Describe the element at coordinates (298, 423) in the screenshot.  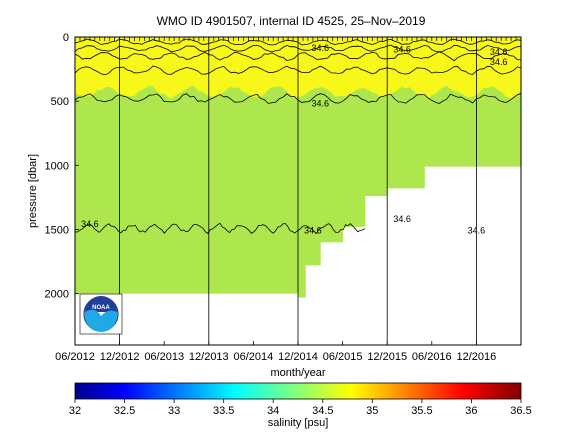
I see `colorbar-label: salinity [psu]` at that location.